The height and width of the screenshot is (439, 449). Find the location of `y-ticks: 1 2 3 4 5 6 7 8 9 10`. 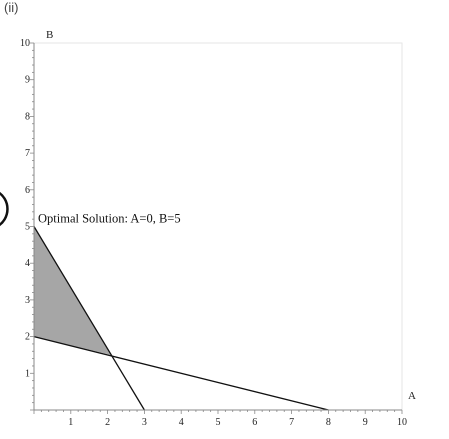

y-ticks: 1 2 3 4 5 6 7 8 9 10 is located at coordinates (27, 224).